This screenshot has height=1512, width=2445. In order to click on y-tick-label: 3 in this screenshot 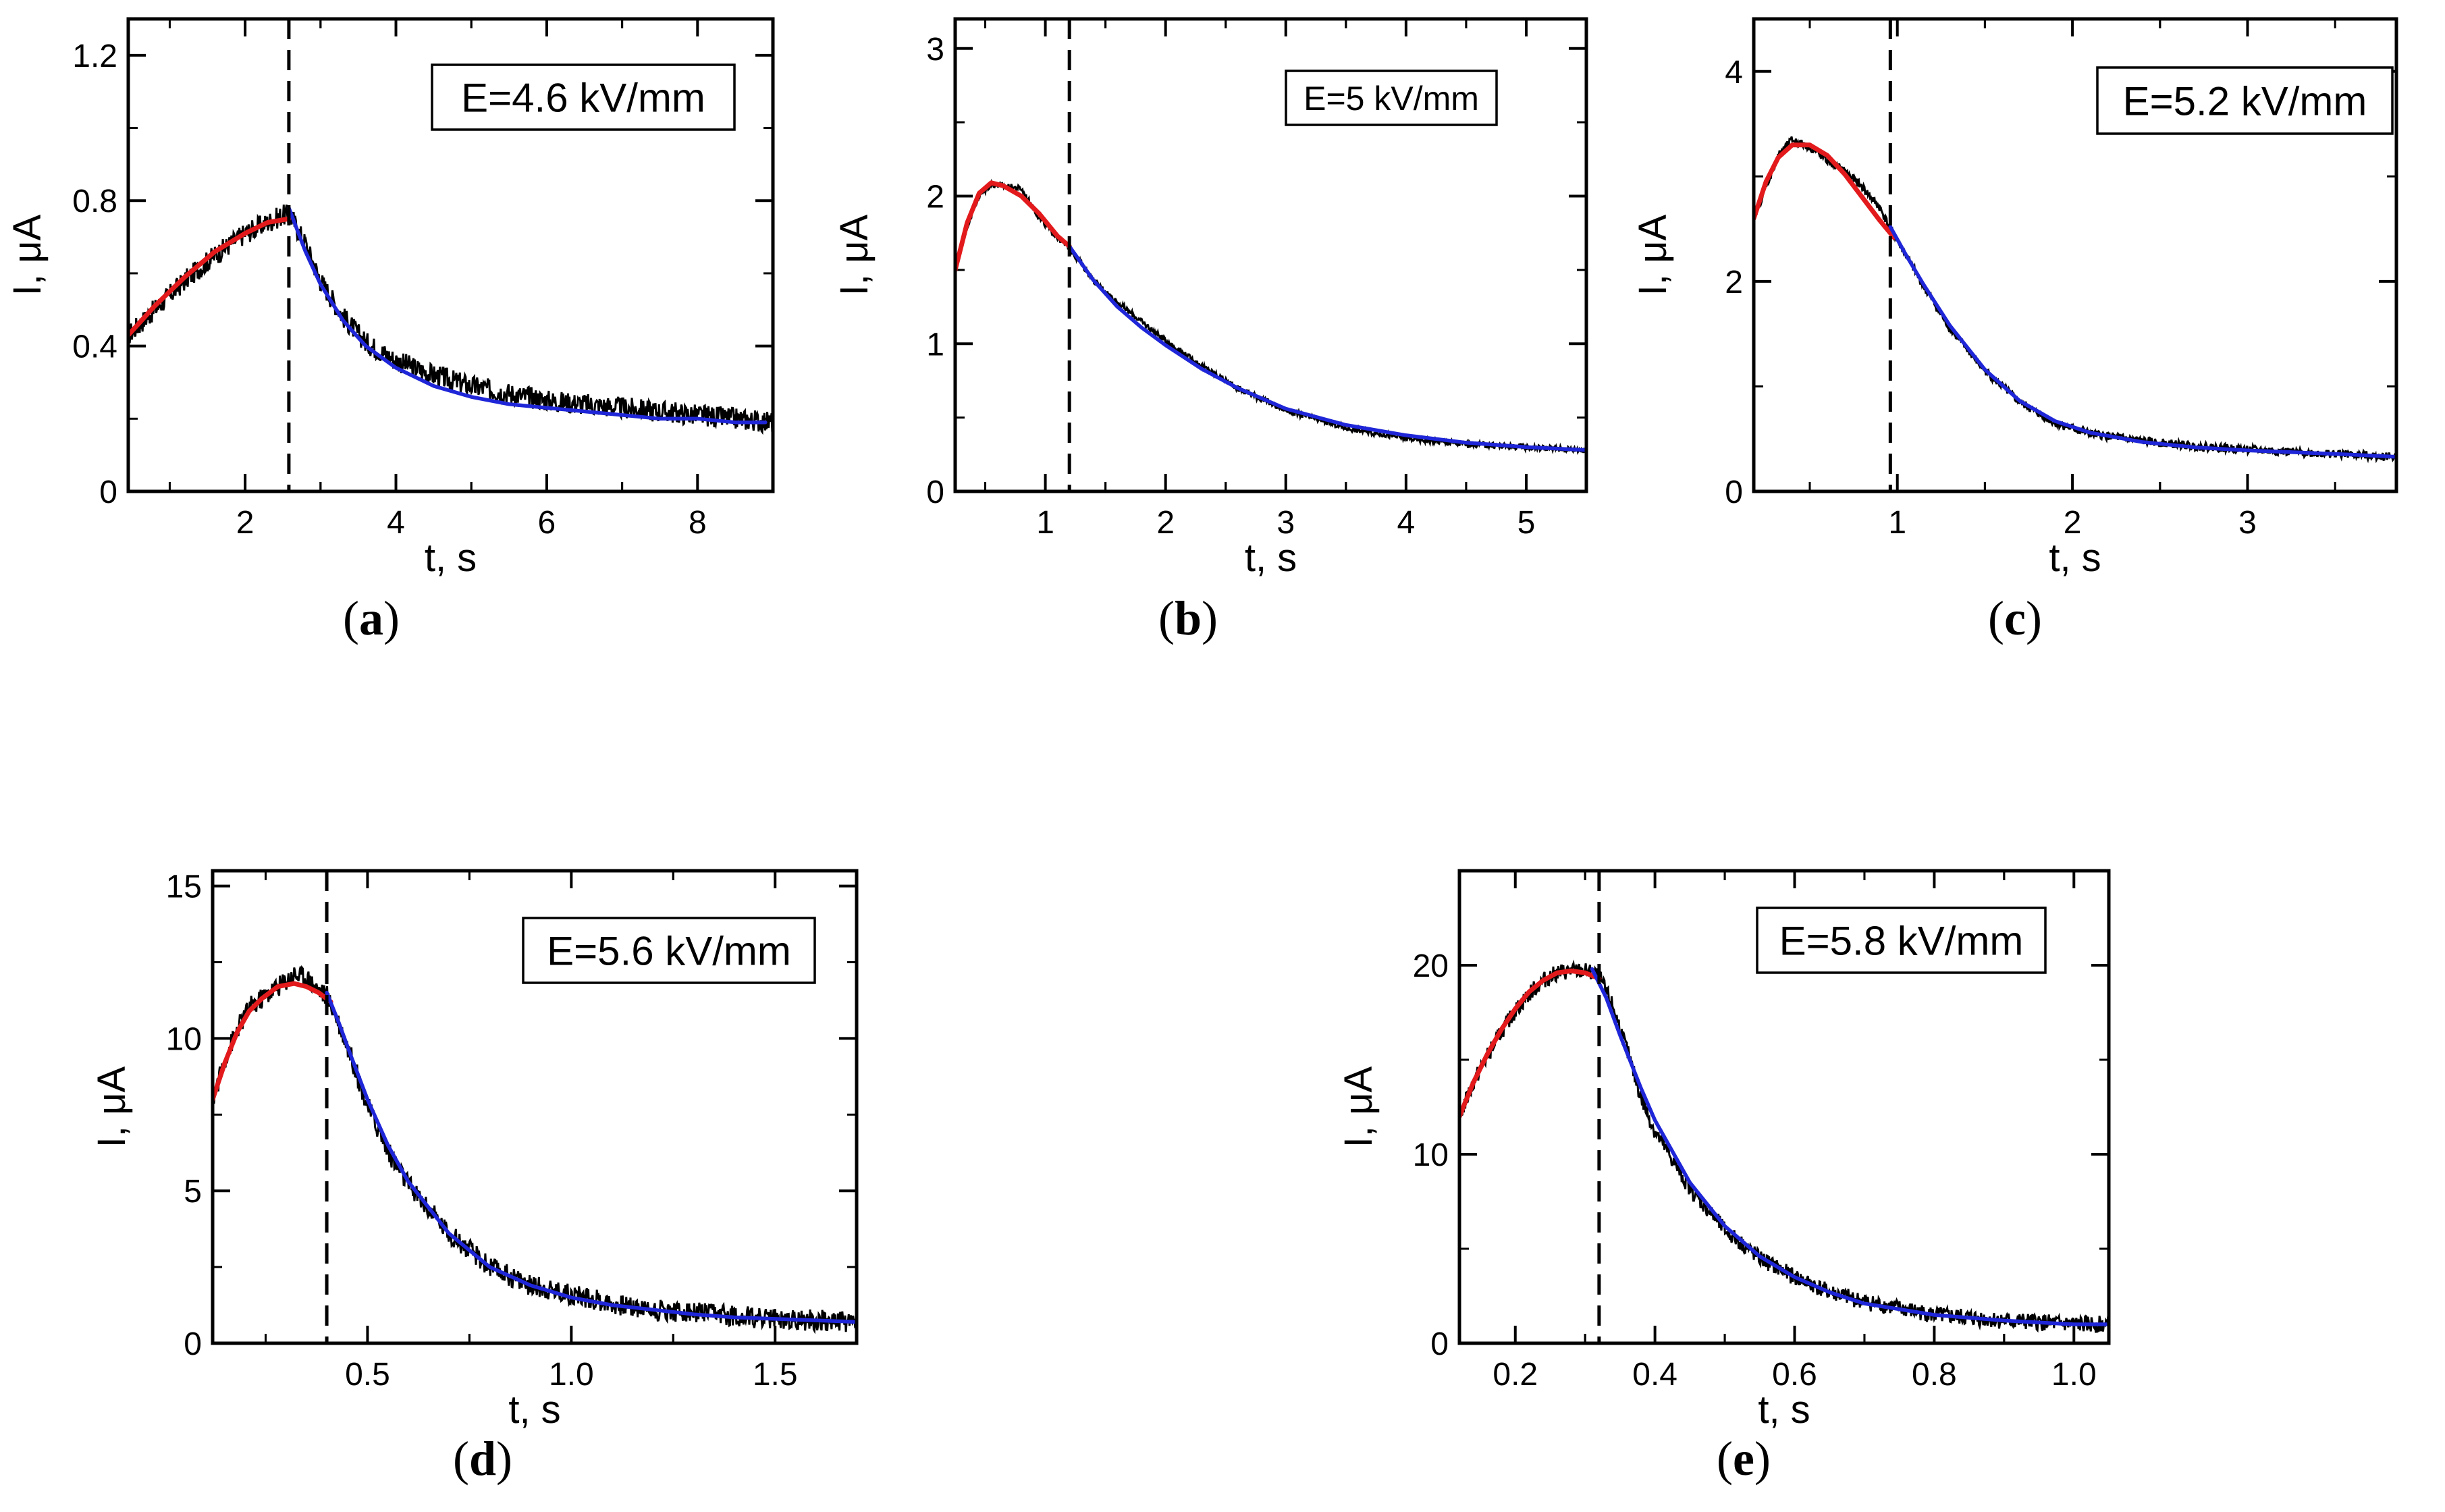, I will do `click(935, 50)`.